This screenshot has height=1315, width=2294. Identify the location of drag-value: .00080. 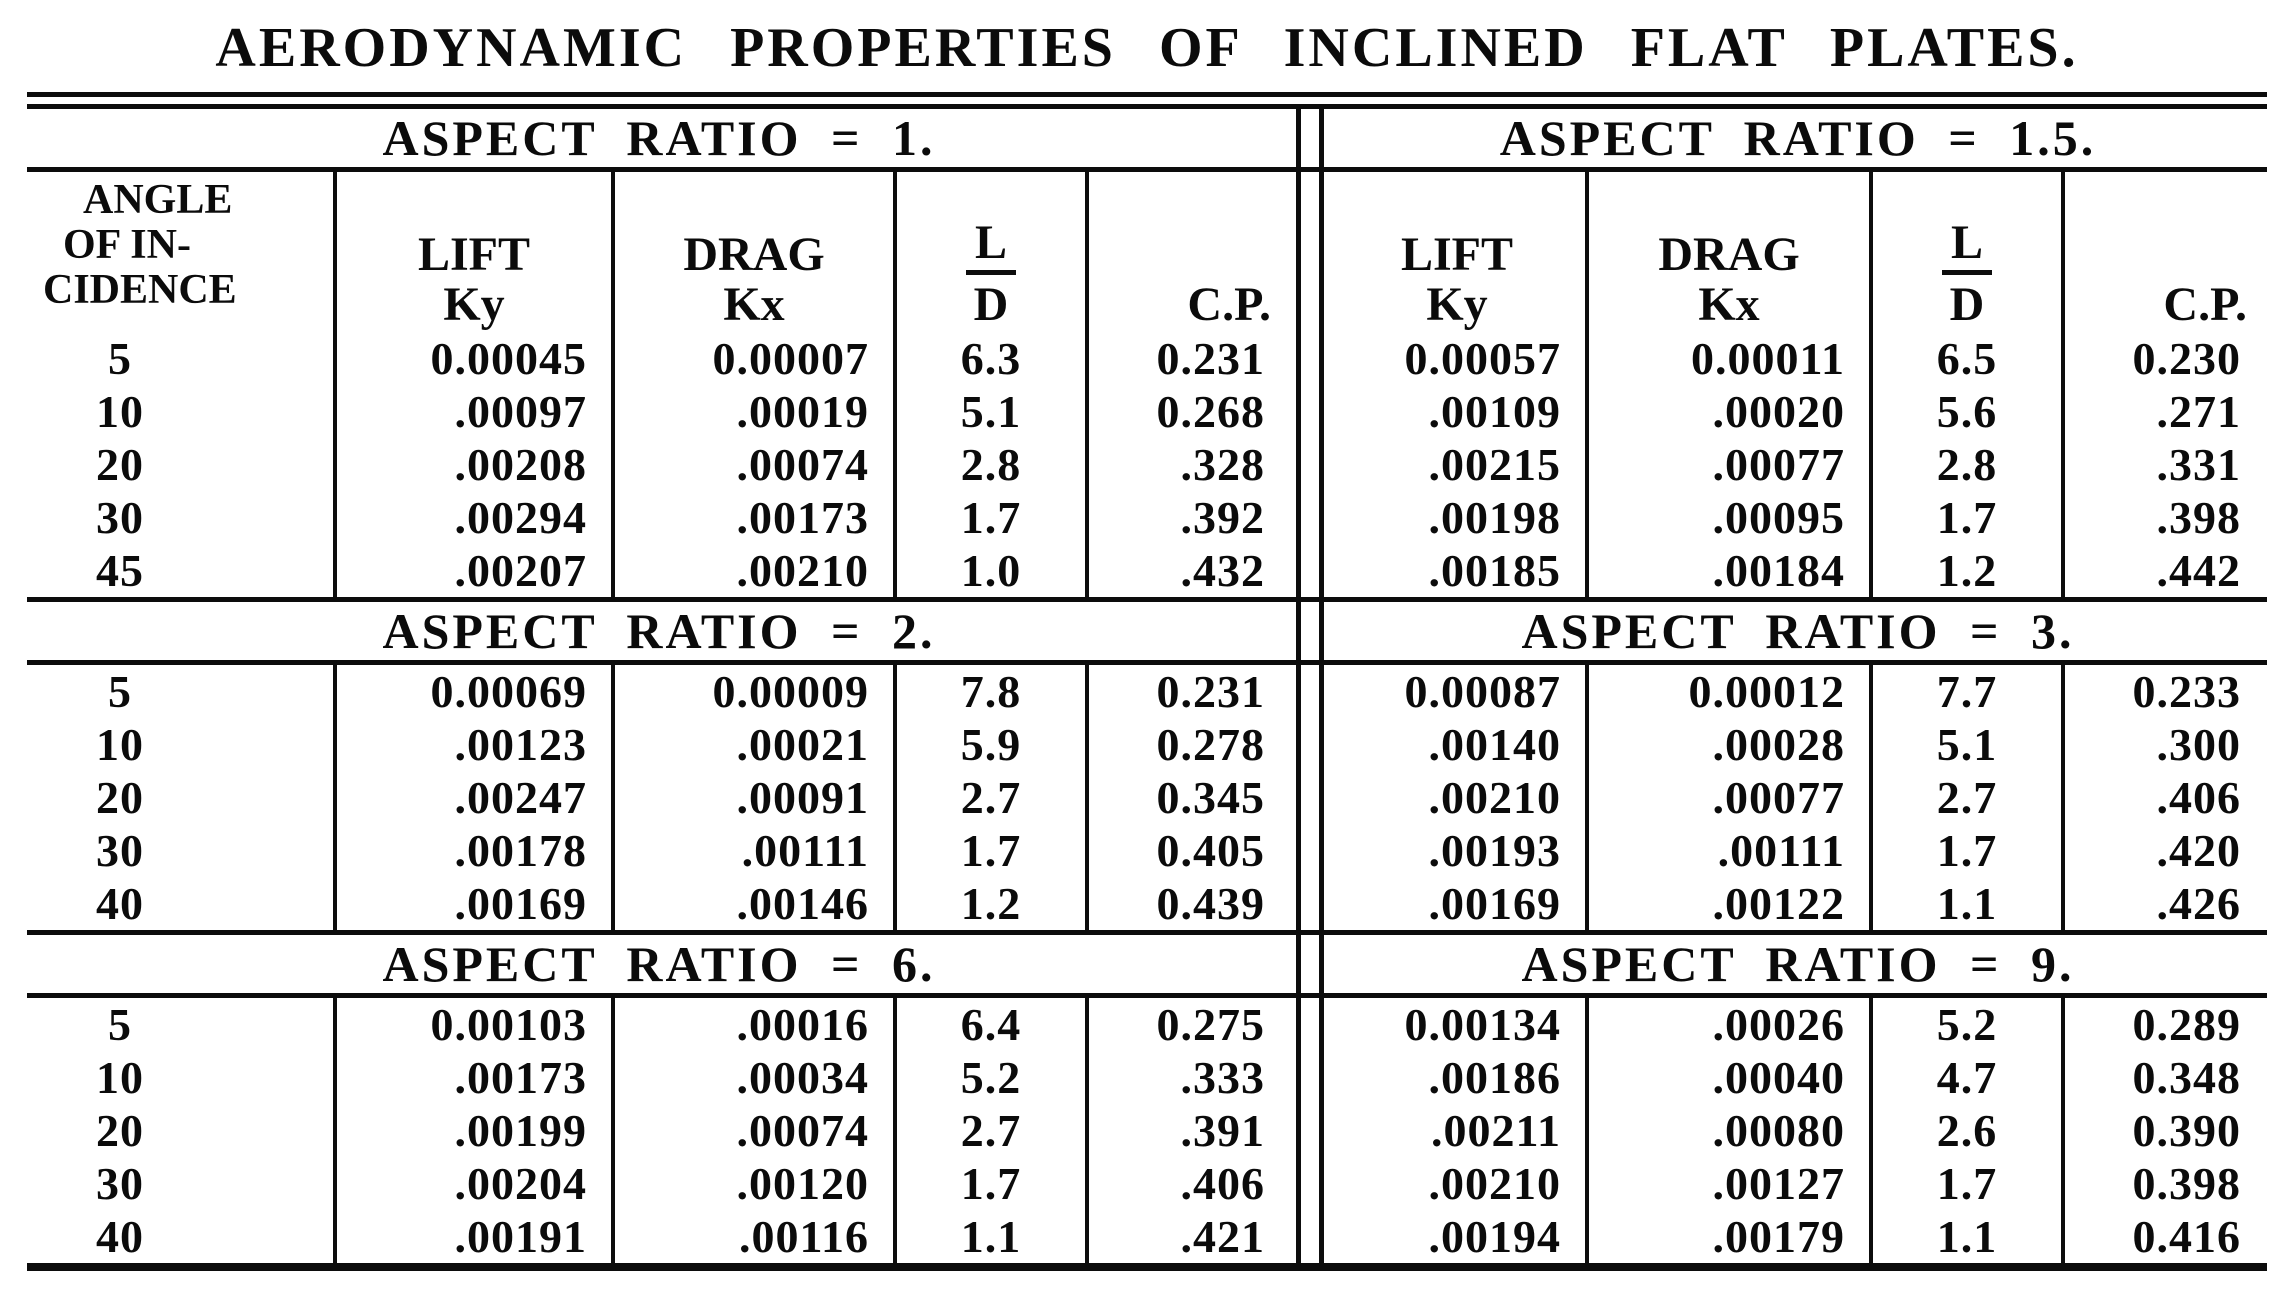
(1727, 1130).